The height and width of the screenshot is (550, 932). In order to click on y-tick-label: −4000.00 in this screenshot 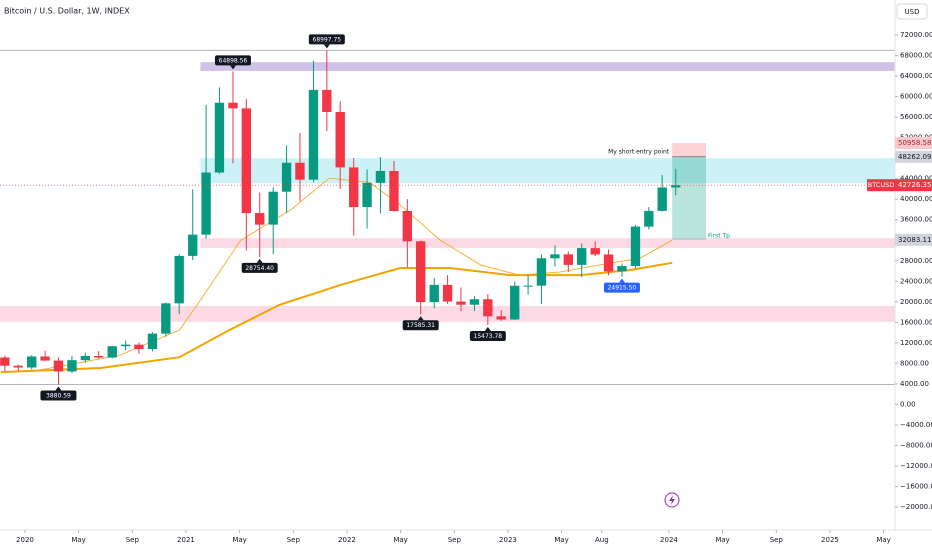, I will do `click(916, 425)`.